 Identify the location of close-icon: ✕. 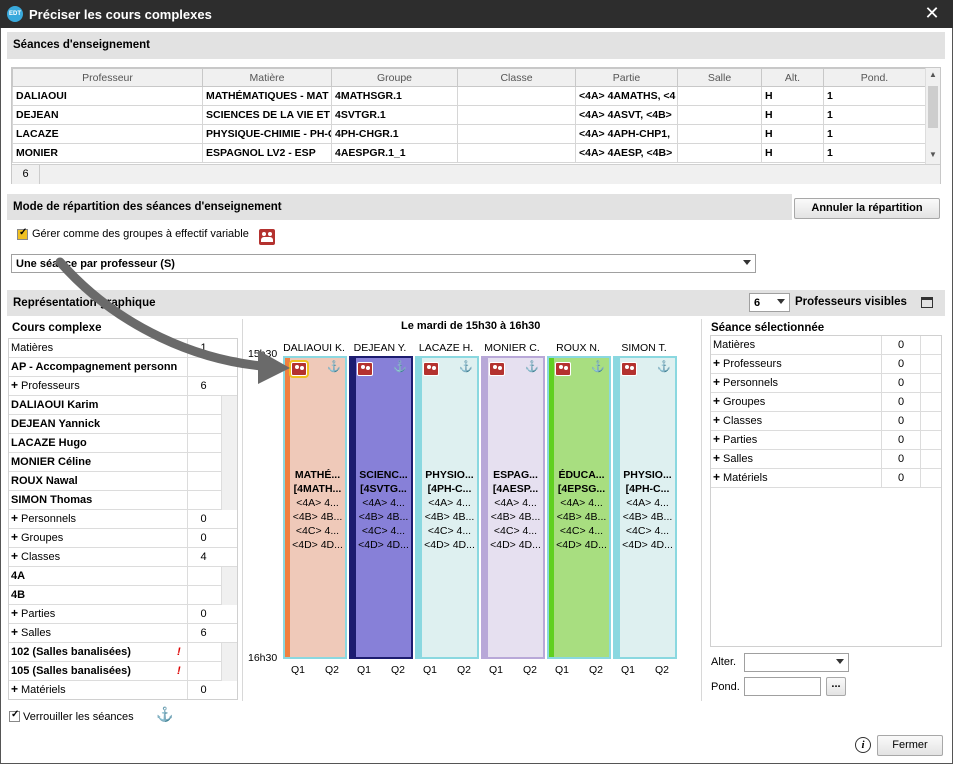
(932, 13).